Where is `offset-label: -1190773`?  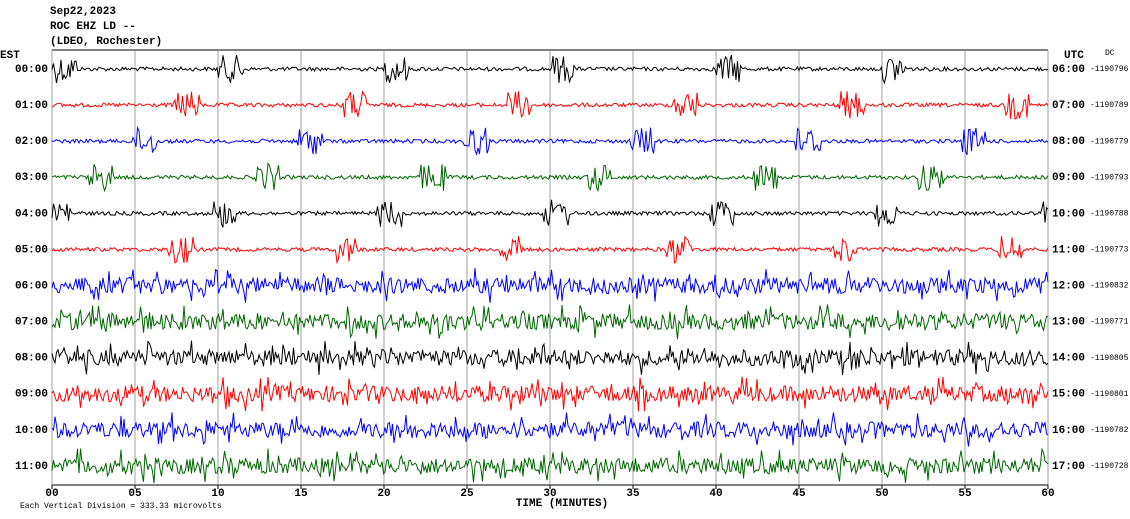
offset-label: -1190773 is located at coordinates (1109, 250).